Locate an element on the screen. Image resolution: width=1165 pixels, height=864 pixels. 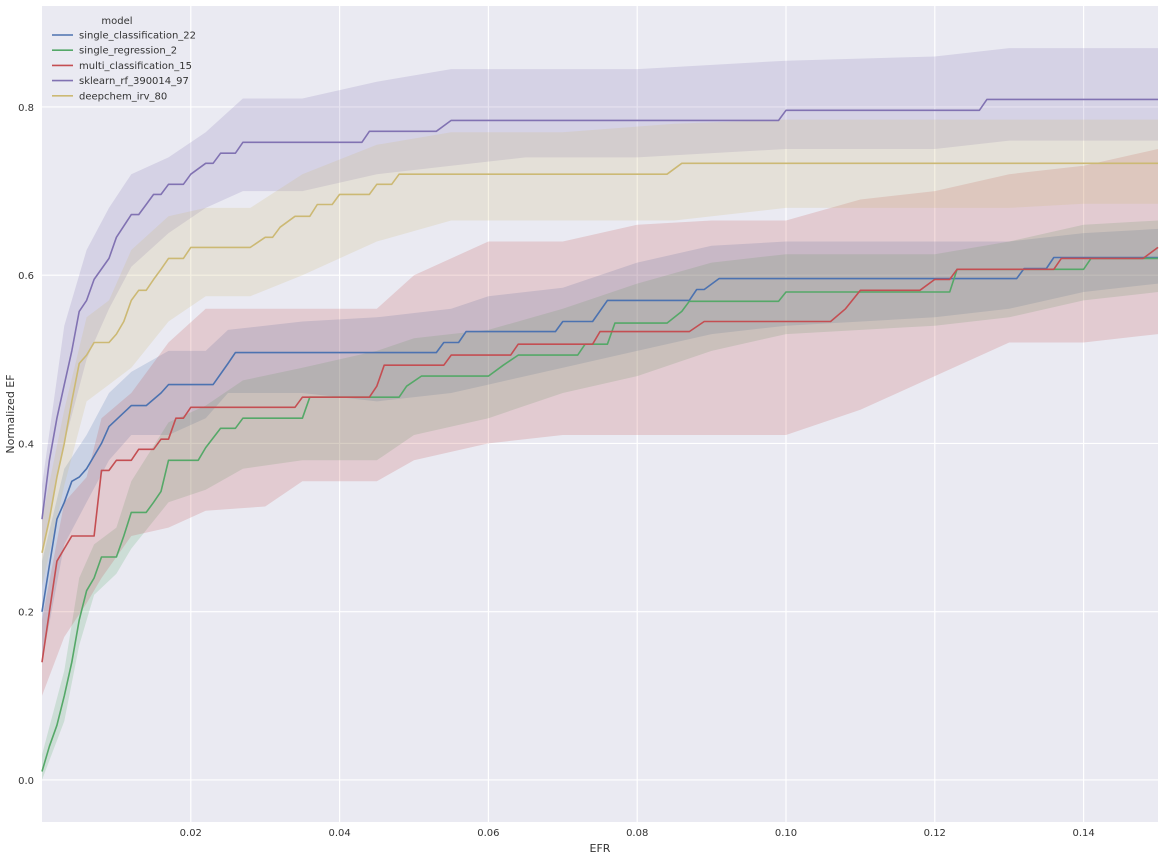
legend-title: model is located at coordinates (116, 21).